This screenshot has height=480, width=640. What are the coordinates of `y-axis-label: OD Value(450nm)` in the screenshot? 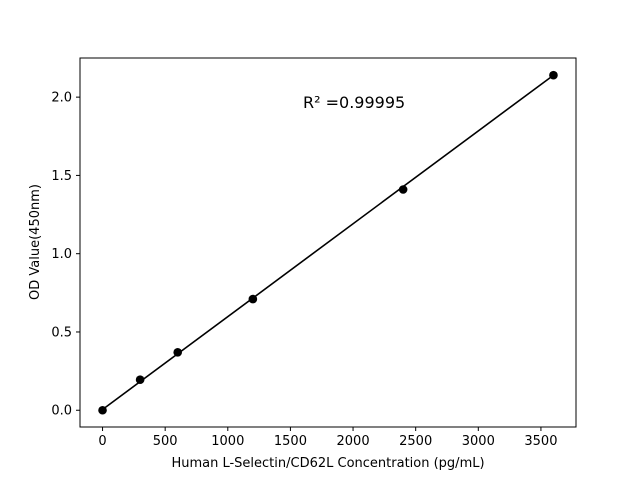 It's located at (35, 242).